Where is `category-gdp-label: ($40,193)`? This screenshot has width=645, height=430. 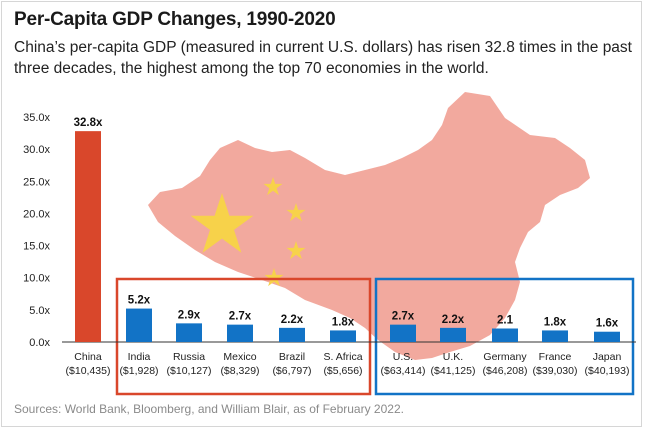
category-gdp-label: ($40,193) is located at coordinates (607, 371).